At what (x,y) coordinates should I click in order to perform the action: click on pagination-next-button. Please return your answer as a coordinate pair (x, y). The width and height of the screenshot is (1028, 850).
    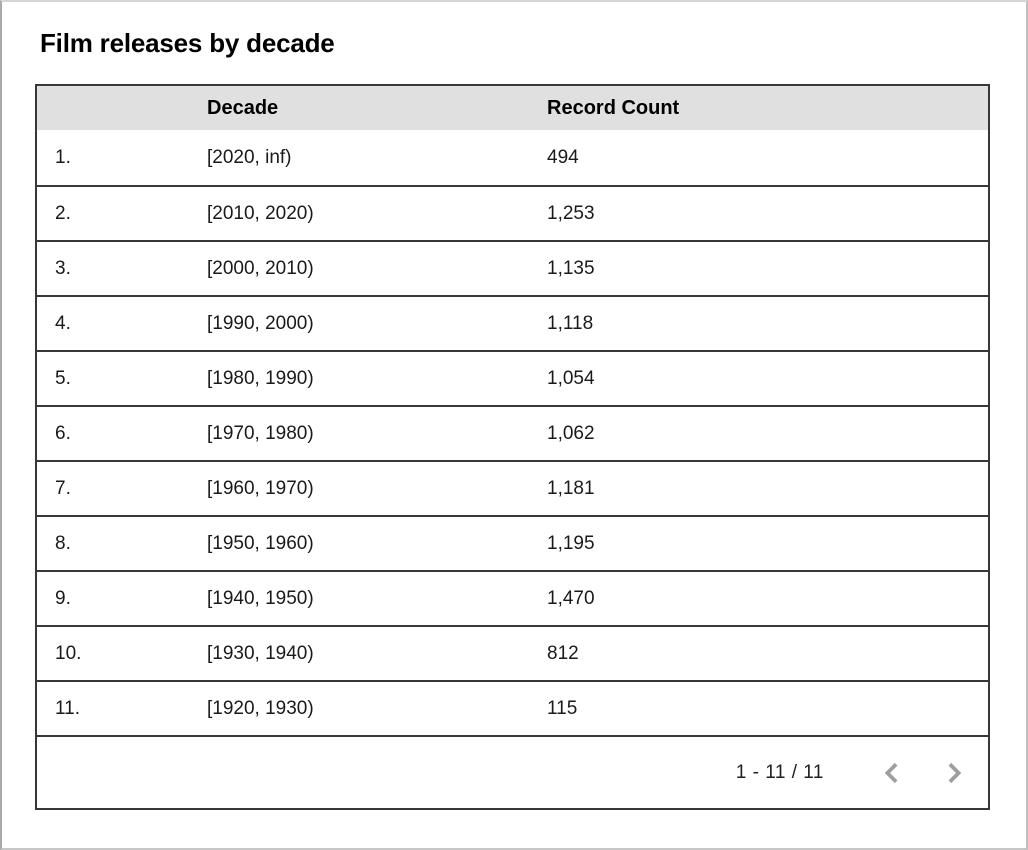
    Looking at the image, I should click on (953, 773).